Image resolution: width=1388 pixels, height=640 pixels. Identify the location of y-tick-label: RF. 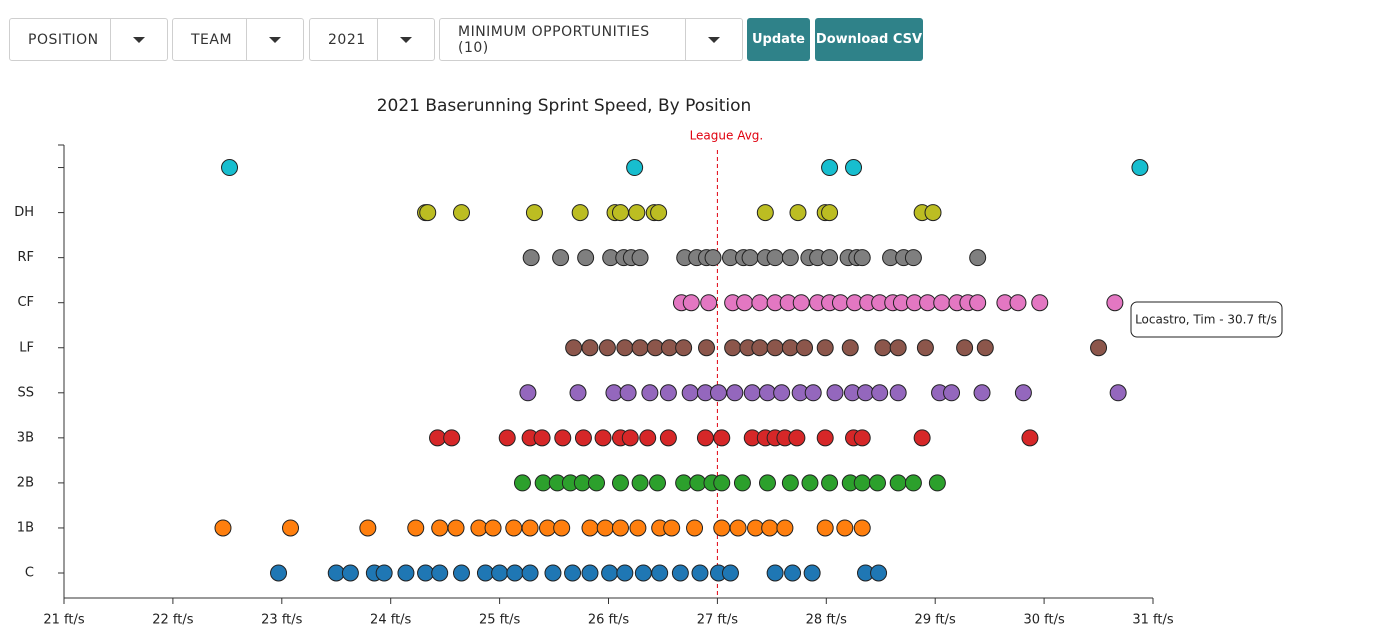
(25, 257).